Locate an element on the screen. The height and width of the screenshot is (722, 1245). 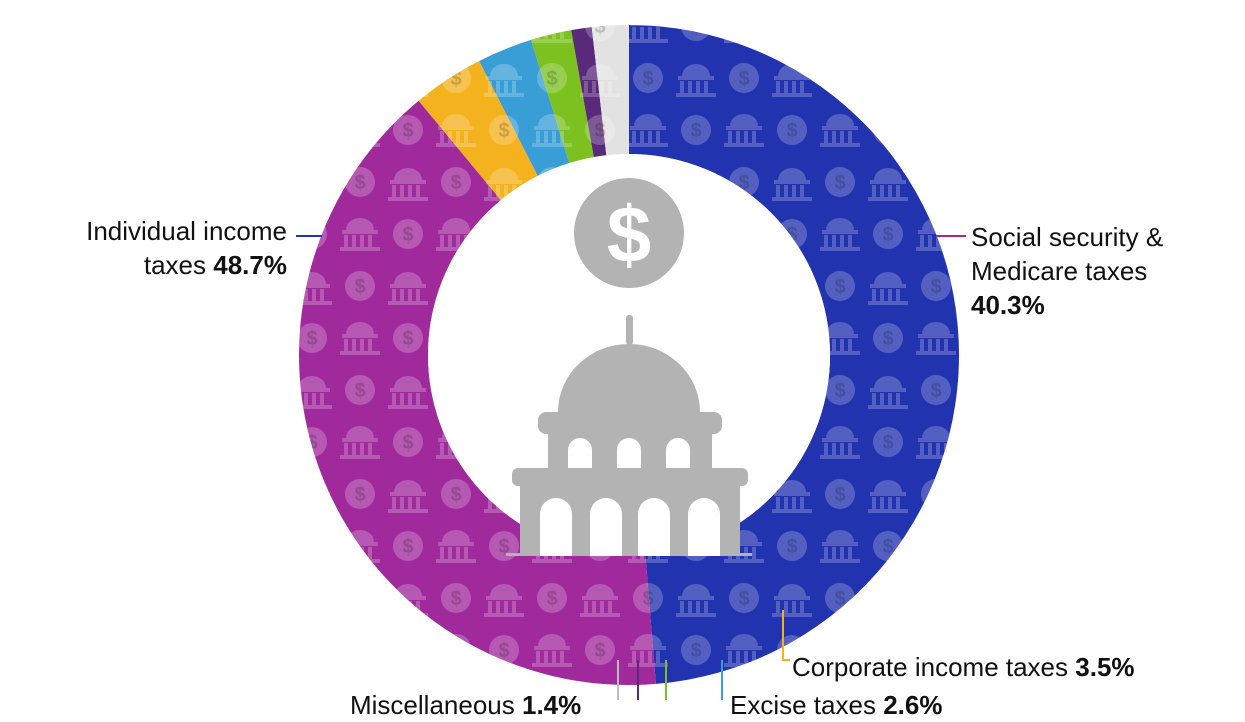
label-miscellaneous: Miscellaneous 1.4% is located at coordinates (480, 705).